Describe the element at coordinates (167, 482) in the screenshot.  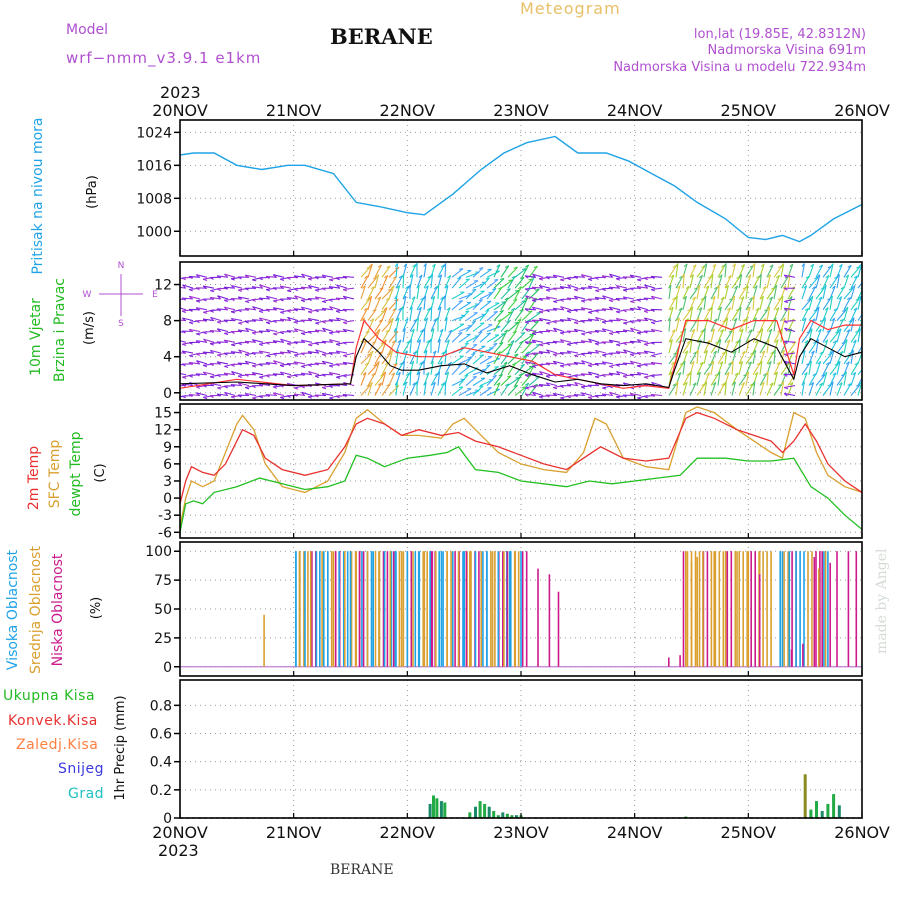
I see `y-tick-label: 3` at that location.